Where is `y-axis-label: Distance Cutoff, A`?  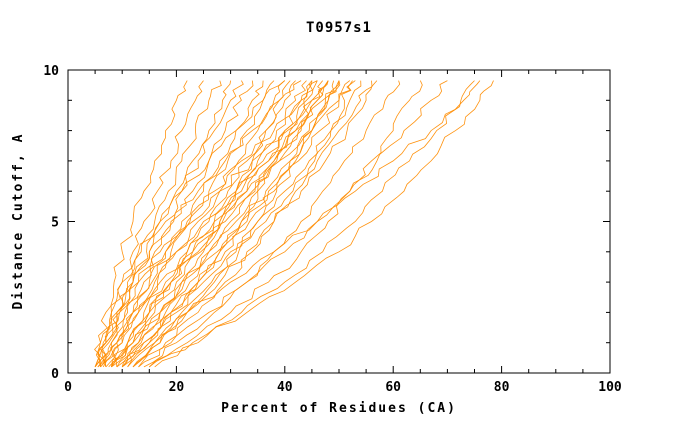
y-axis-label: Distance Cutoff, A is located at coordinates (18, 221).